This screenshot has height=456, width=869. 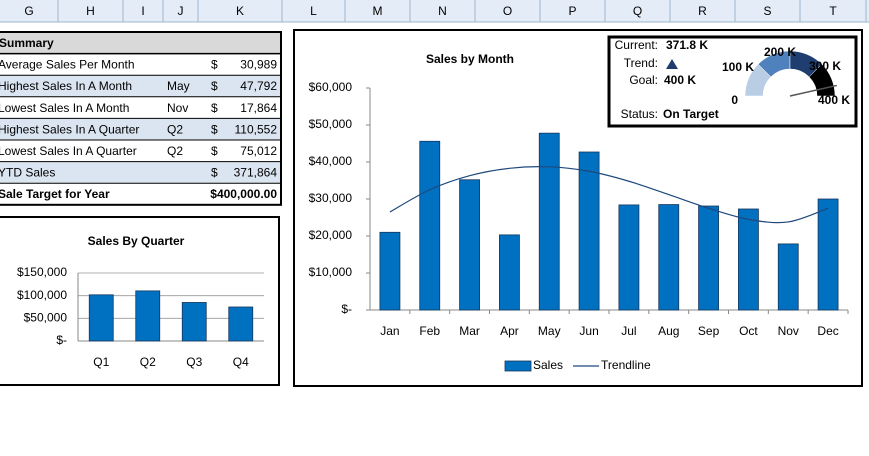 I want to click on column-header: J, so click(x=181, y=11).